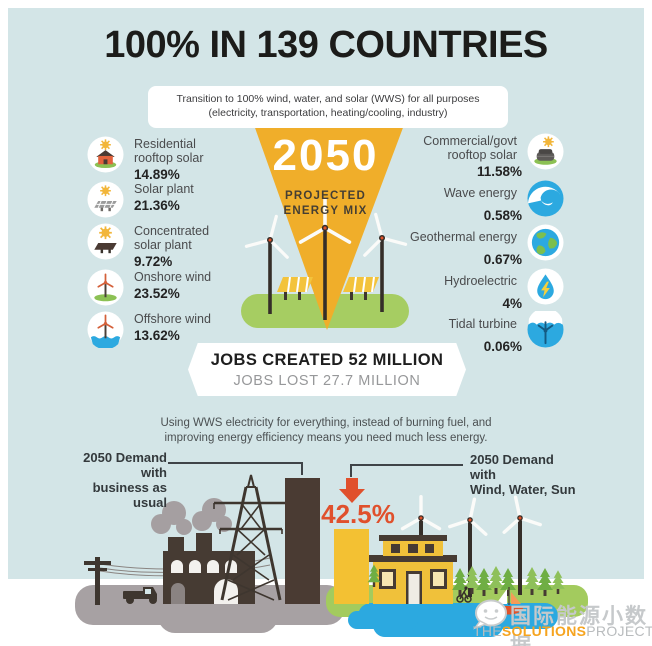 The image size is (652, 646). What do you see at coordinates (463, 237) in the screenshot?
I see `energy-label: Geothermal energy` at bounding box center [463, 237].